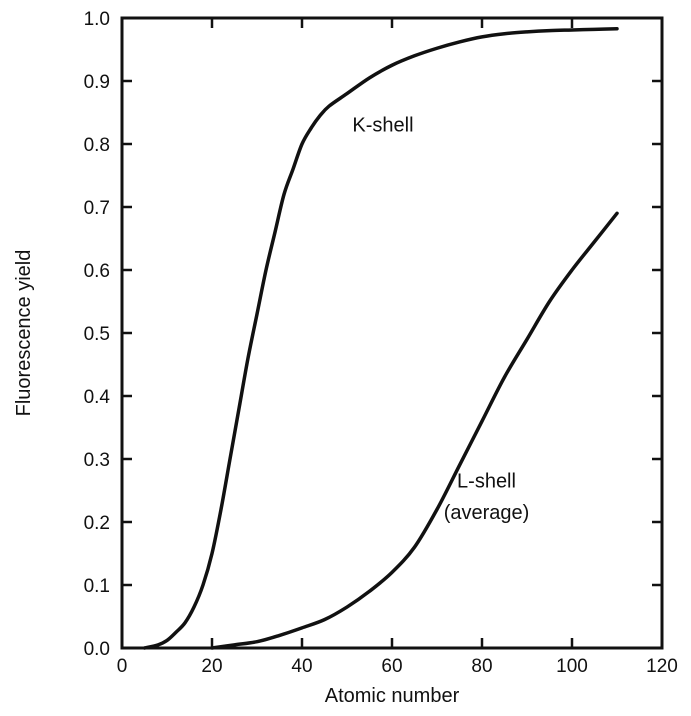 The width and height of the screenshot is (691, 716). I want to click on curve-label: (average), so click(487, 513).